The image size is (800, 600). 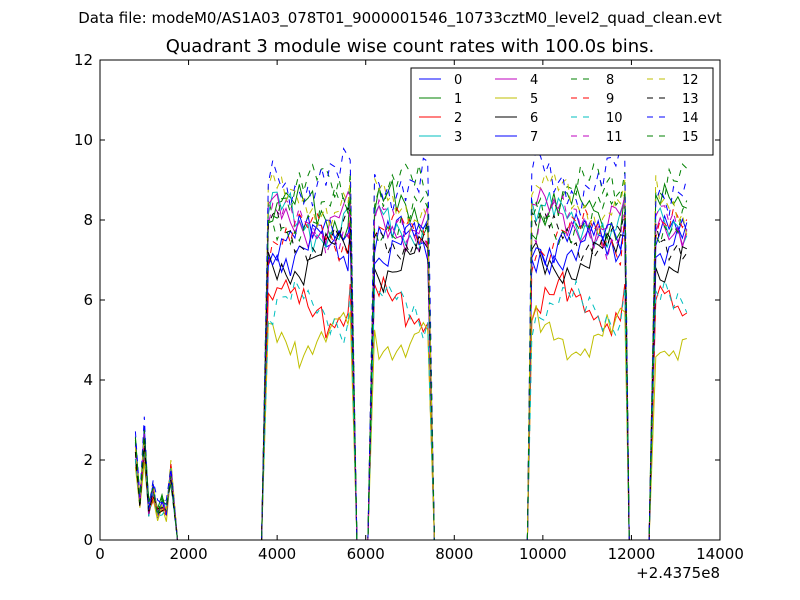 What do you see at coordinates (614, 118) in the screenshot?
I see `legend-label: 10` at bounding box center [614, 118].